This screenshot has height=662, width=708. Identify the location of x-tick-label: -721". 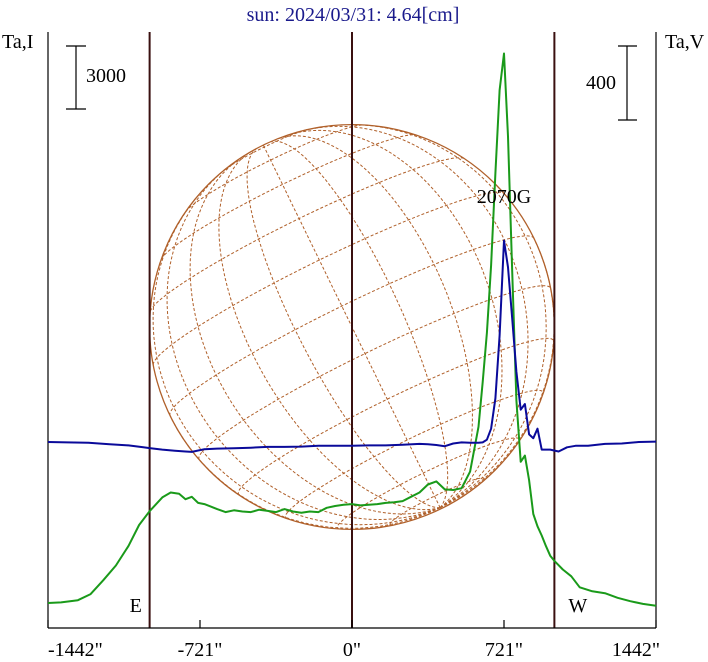
(200, 650).